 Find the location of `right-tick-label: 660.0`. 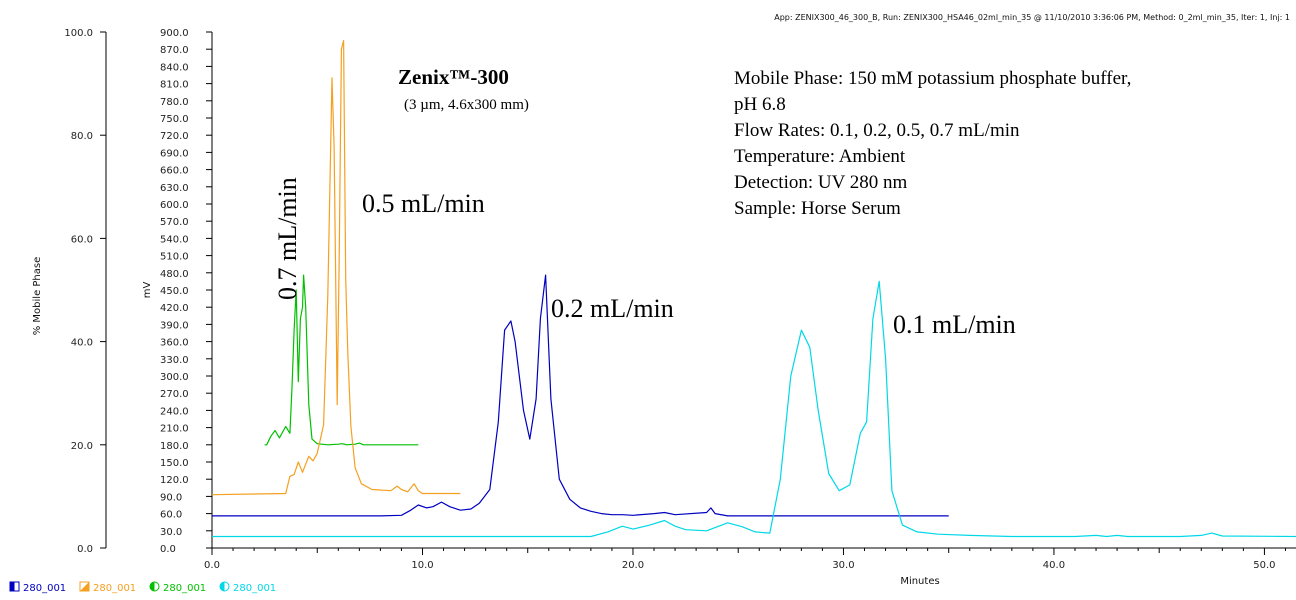

right-tick-label: 660.0 is located at coordinates (174, 171).